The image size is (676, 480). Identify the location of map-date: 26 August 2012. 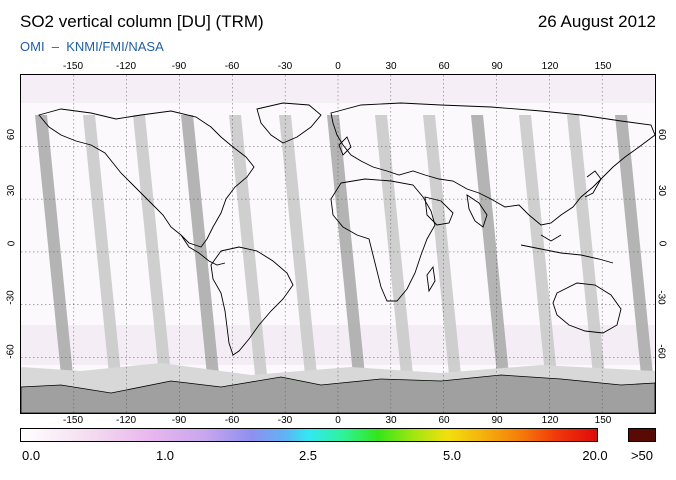
(596, 21).